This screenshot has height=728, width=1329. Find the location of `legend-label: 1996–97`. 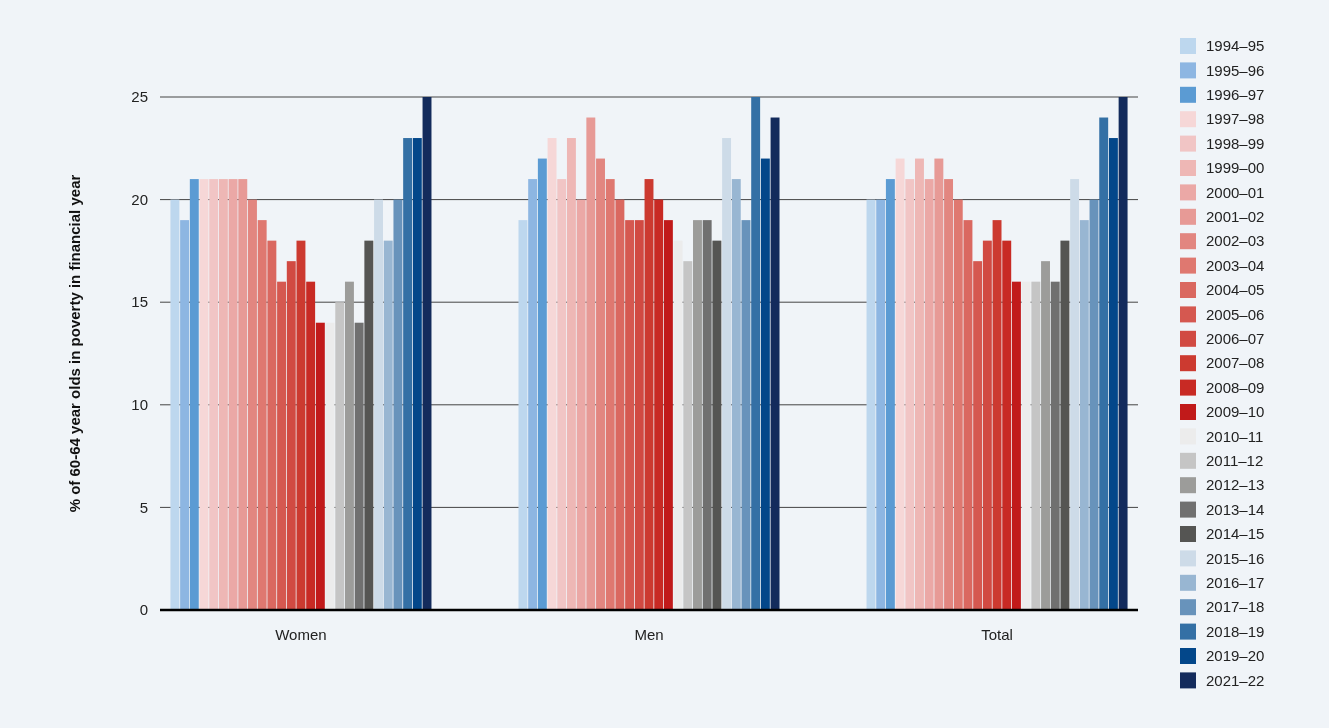

legend-label: 1996–97 is located at coordinates (1235, 95).